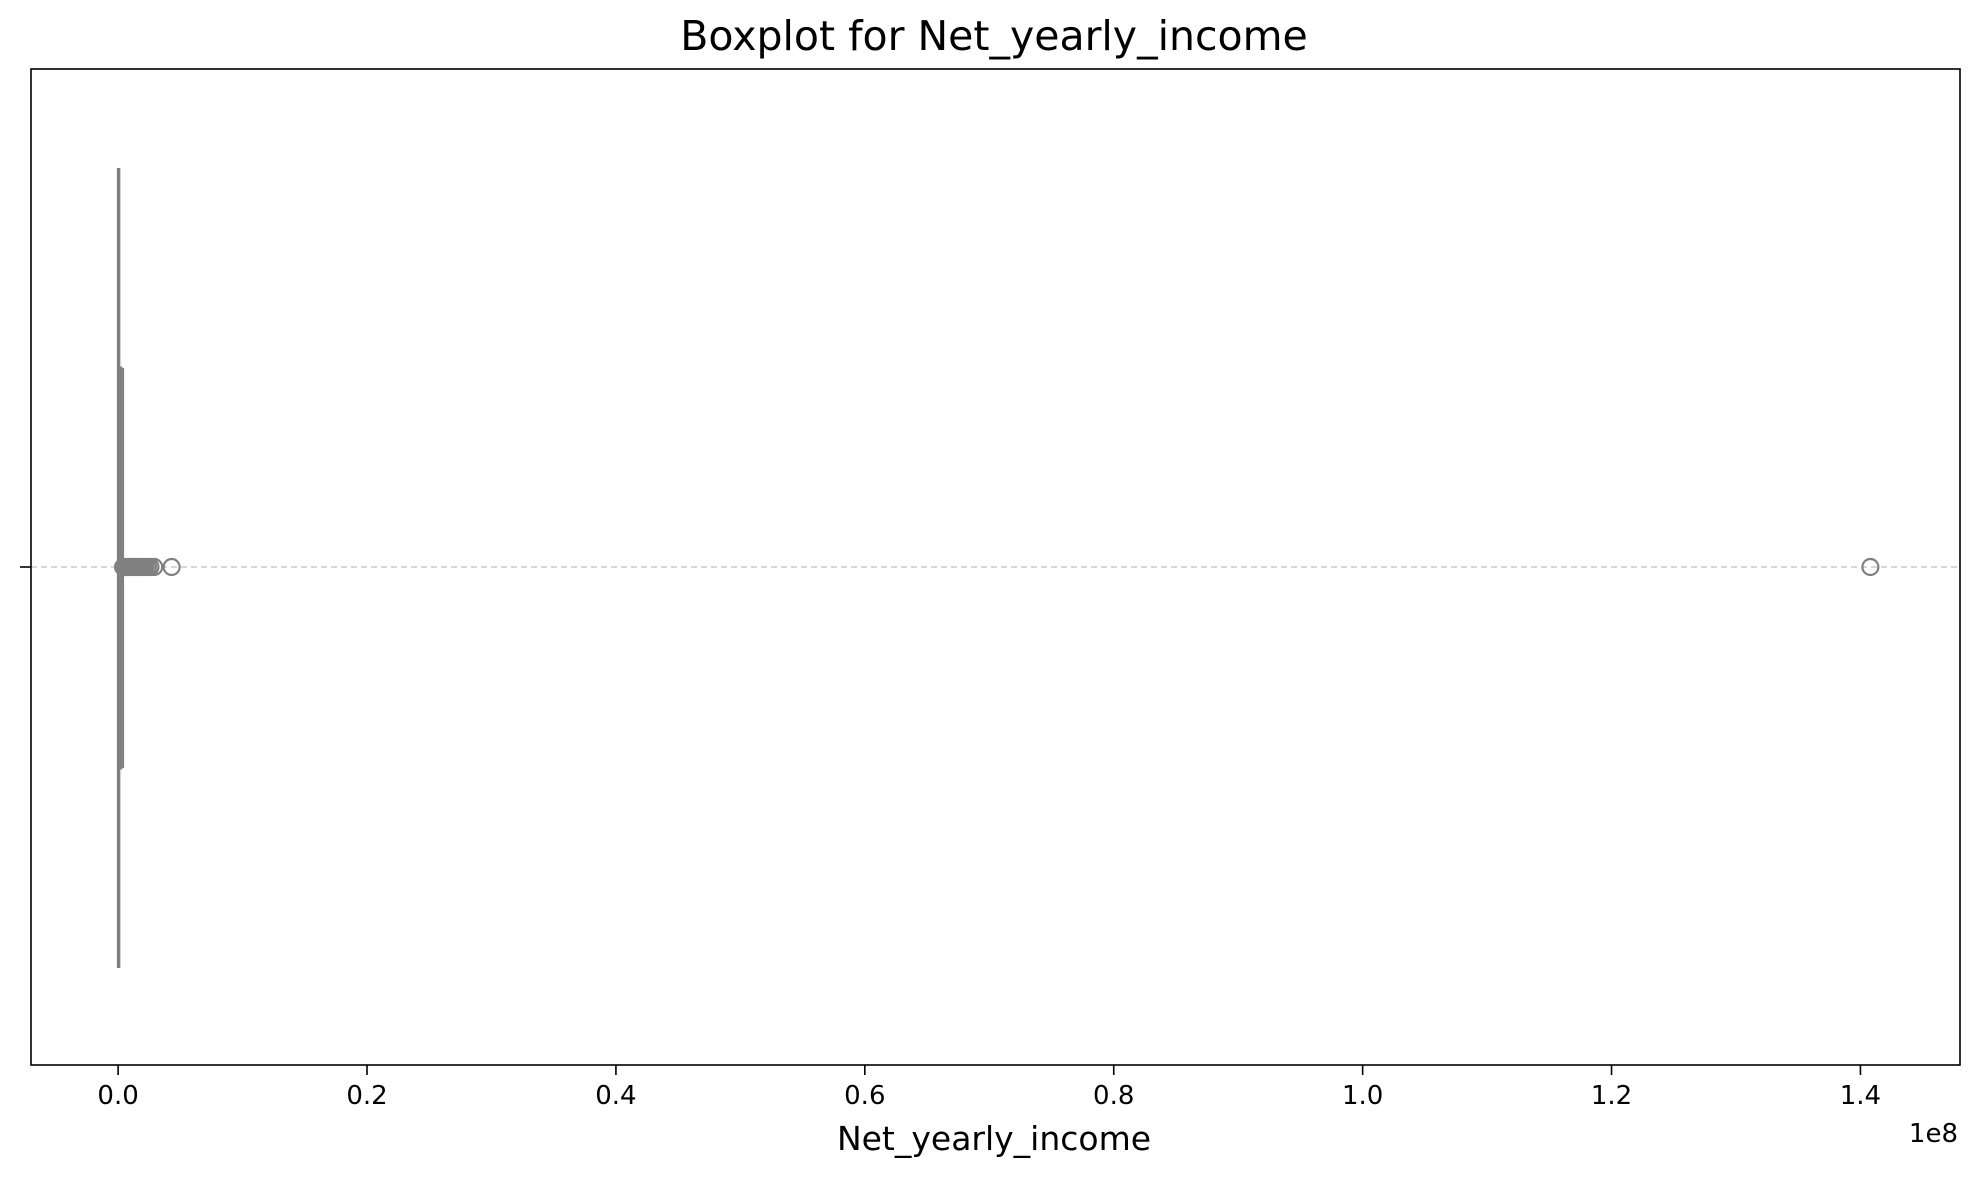 This screenshot has width=1980, height=1178. What do you see at coordinates (1362, 1096) in the screenshot?
I see `x-tick-label: 1.0` at bounding box center [1362, 1096].